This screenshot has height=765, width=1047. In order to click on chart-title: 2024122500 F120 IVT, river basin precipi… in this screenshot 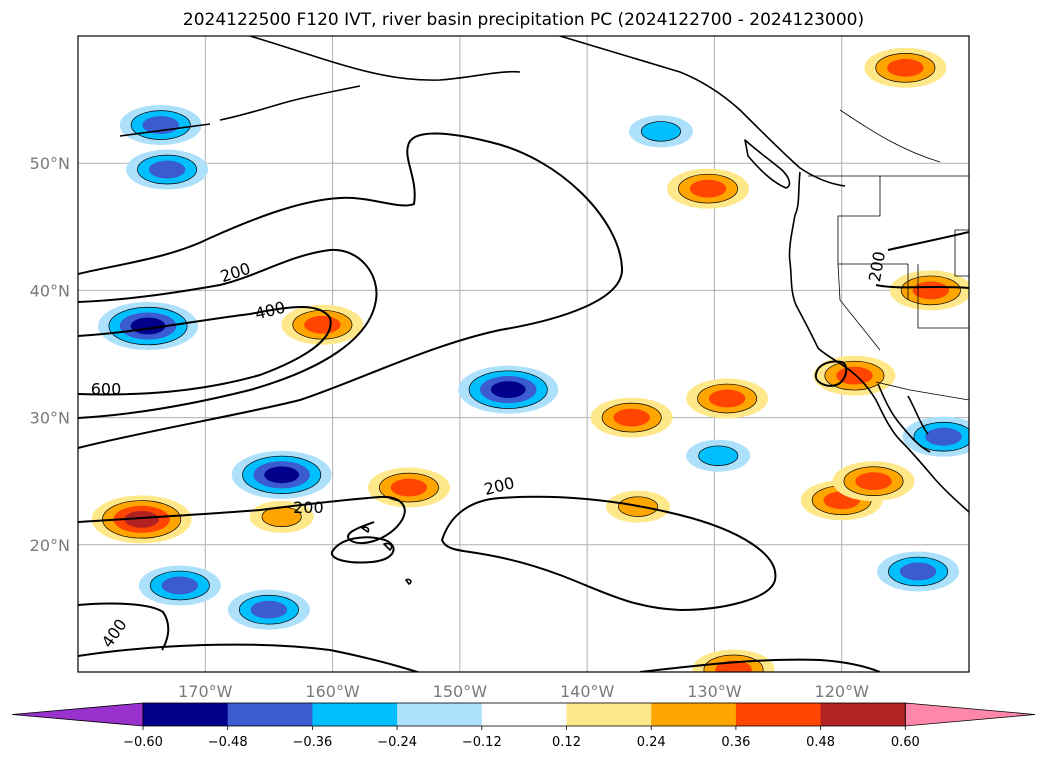, I will do `click(523, 20)`.